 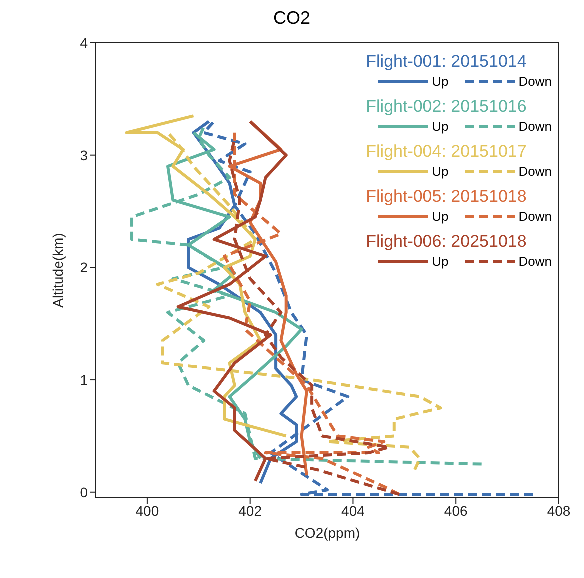 What do you see at coordinates (84, 42) in the screenshot?
I see `y-tick-label: 4` at bounding box center [84, 42].